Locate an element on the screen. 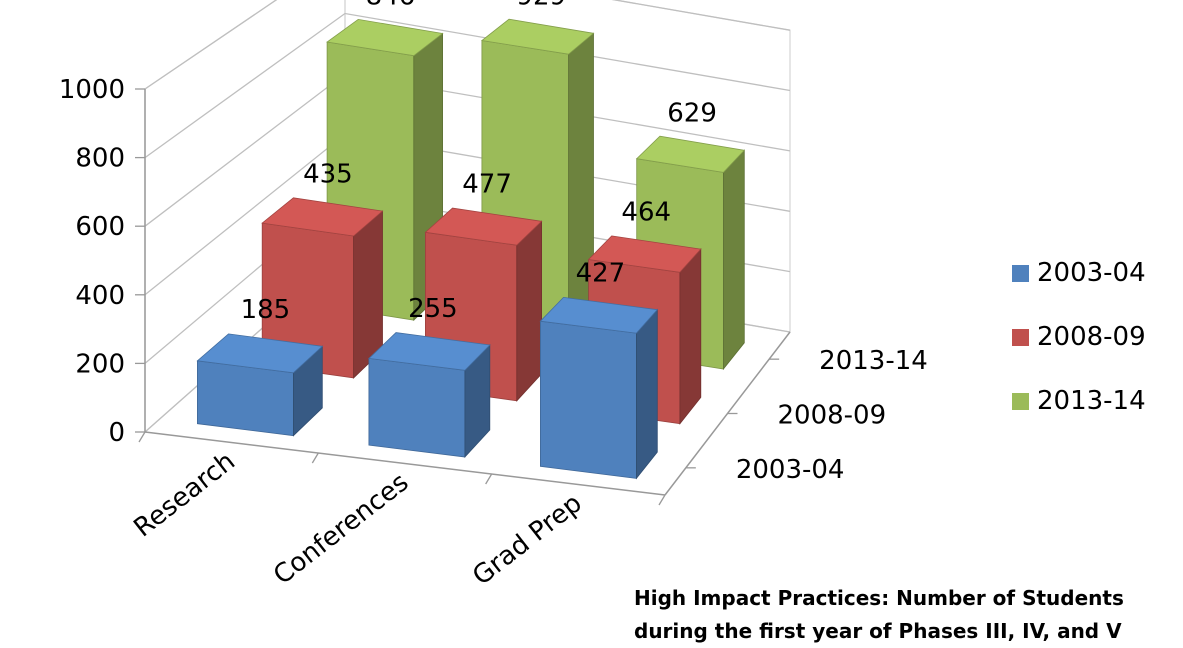  y-tick-label: 1000 is located at coordinates (92, 90).